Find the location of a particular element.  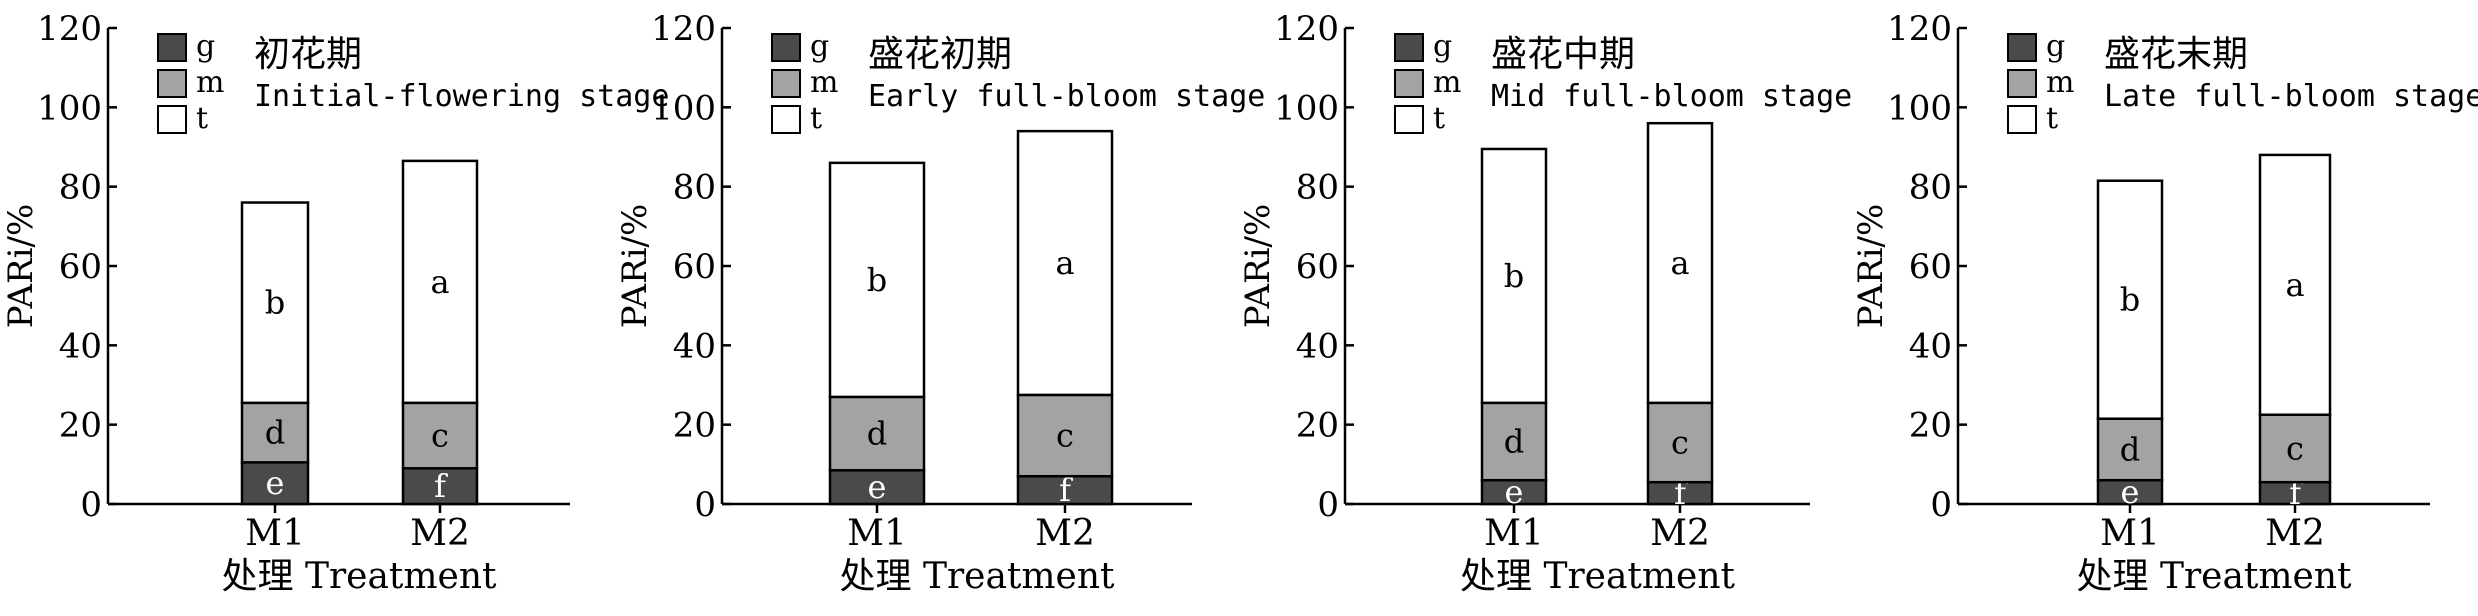

segment-label: e is located at coordinates (877, 487).